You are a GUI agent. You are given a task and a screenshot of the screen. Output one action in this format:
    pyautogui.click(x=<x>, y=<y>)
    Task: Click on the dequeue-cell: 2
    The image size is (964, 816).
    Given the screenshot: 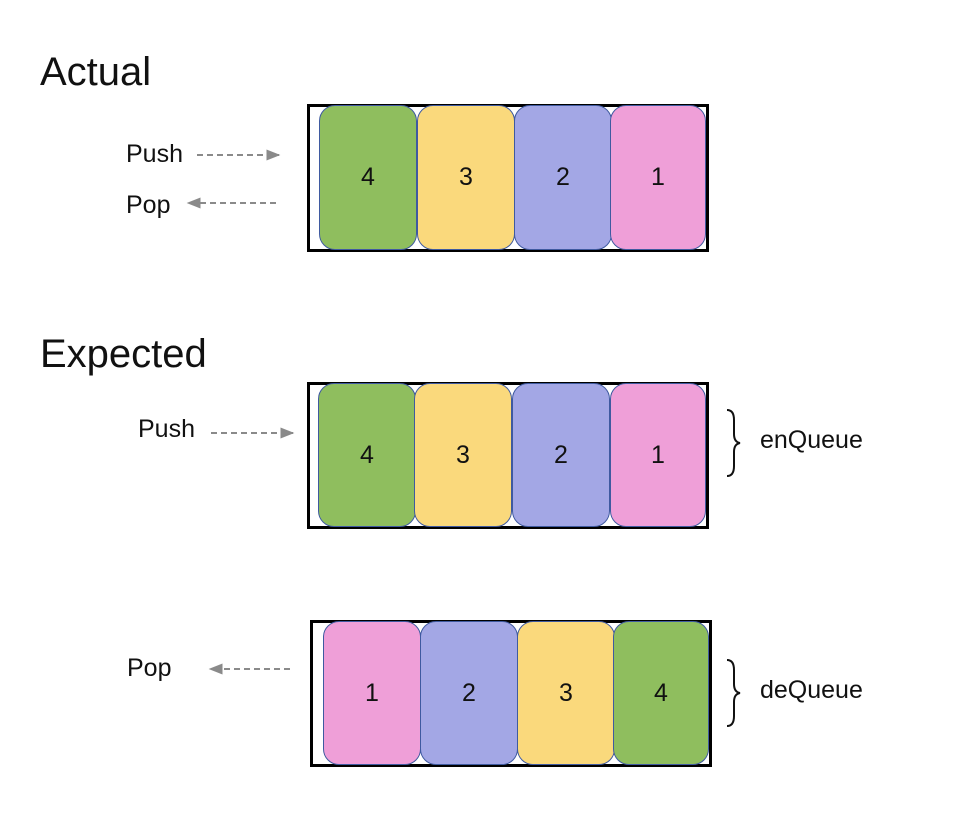 What is the action you would take?
    pyautogui.click(x=469, y=693)
    